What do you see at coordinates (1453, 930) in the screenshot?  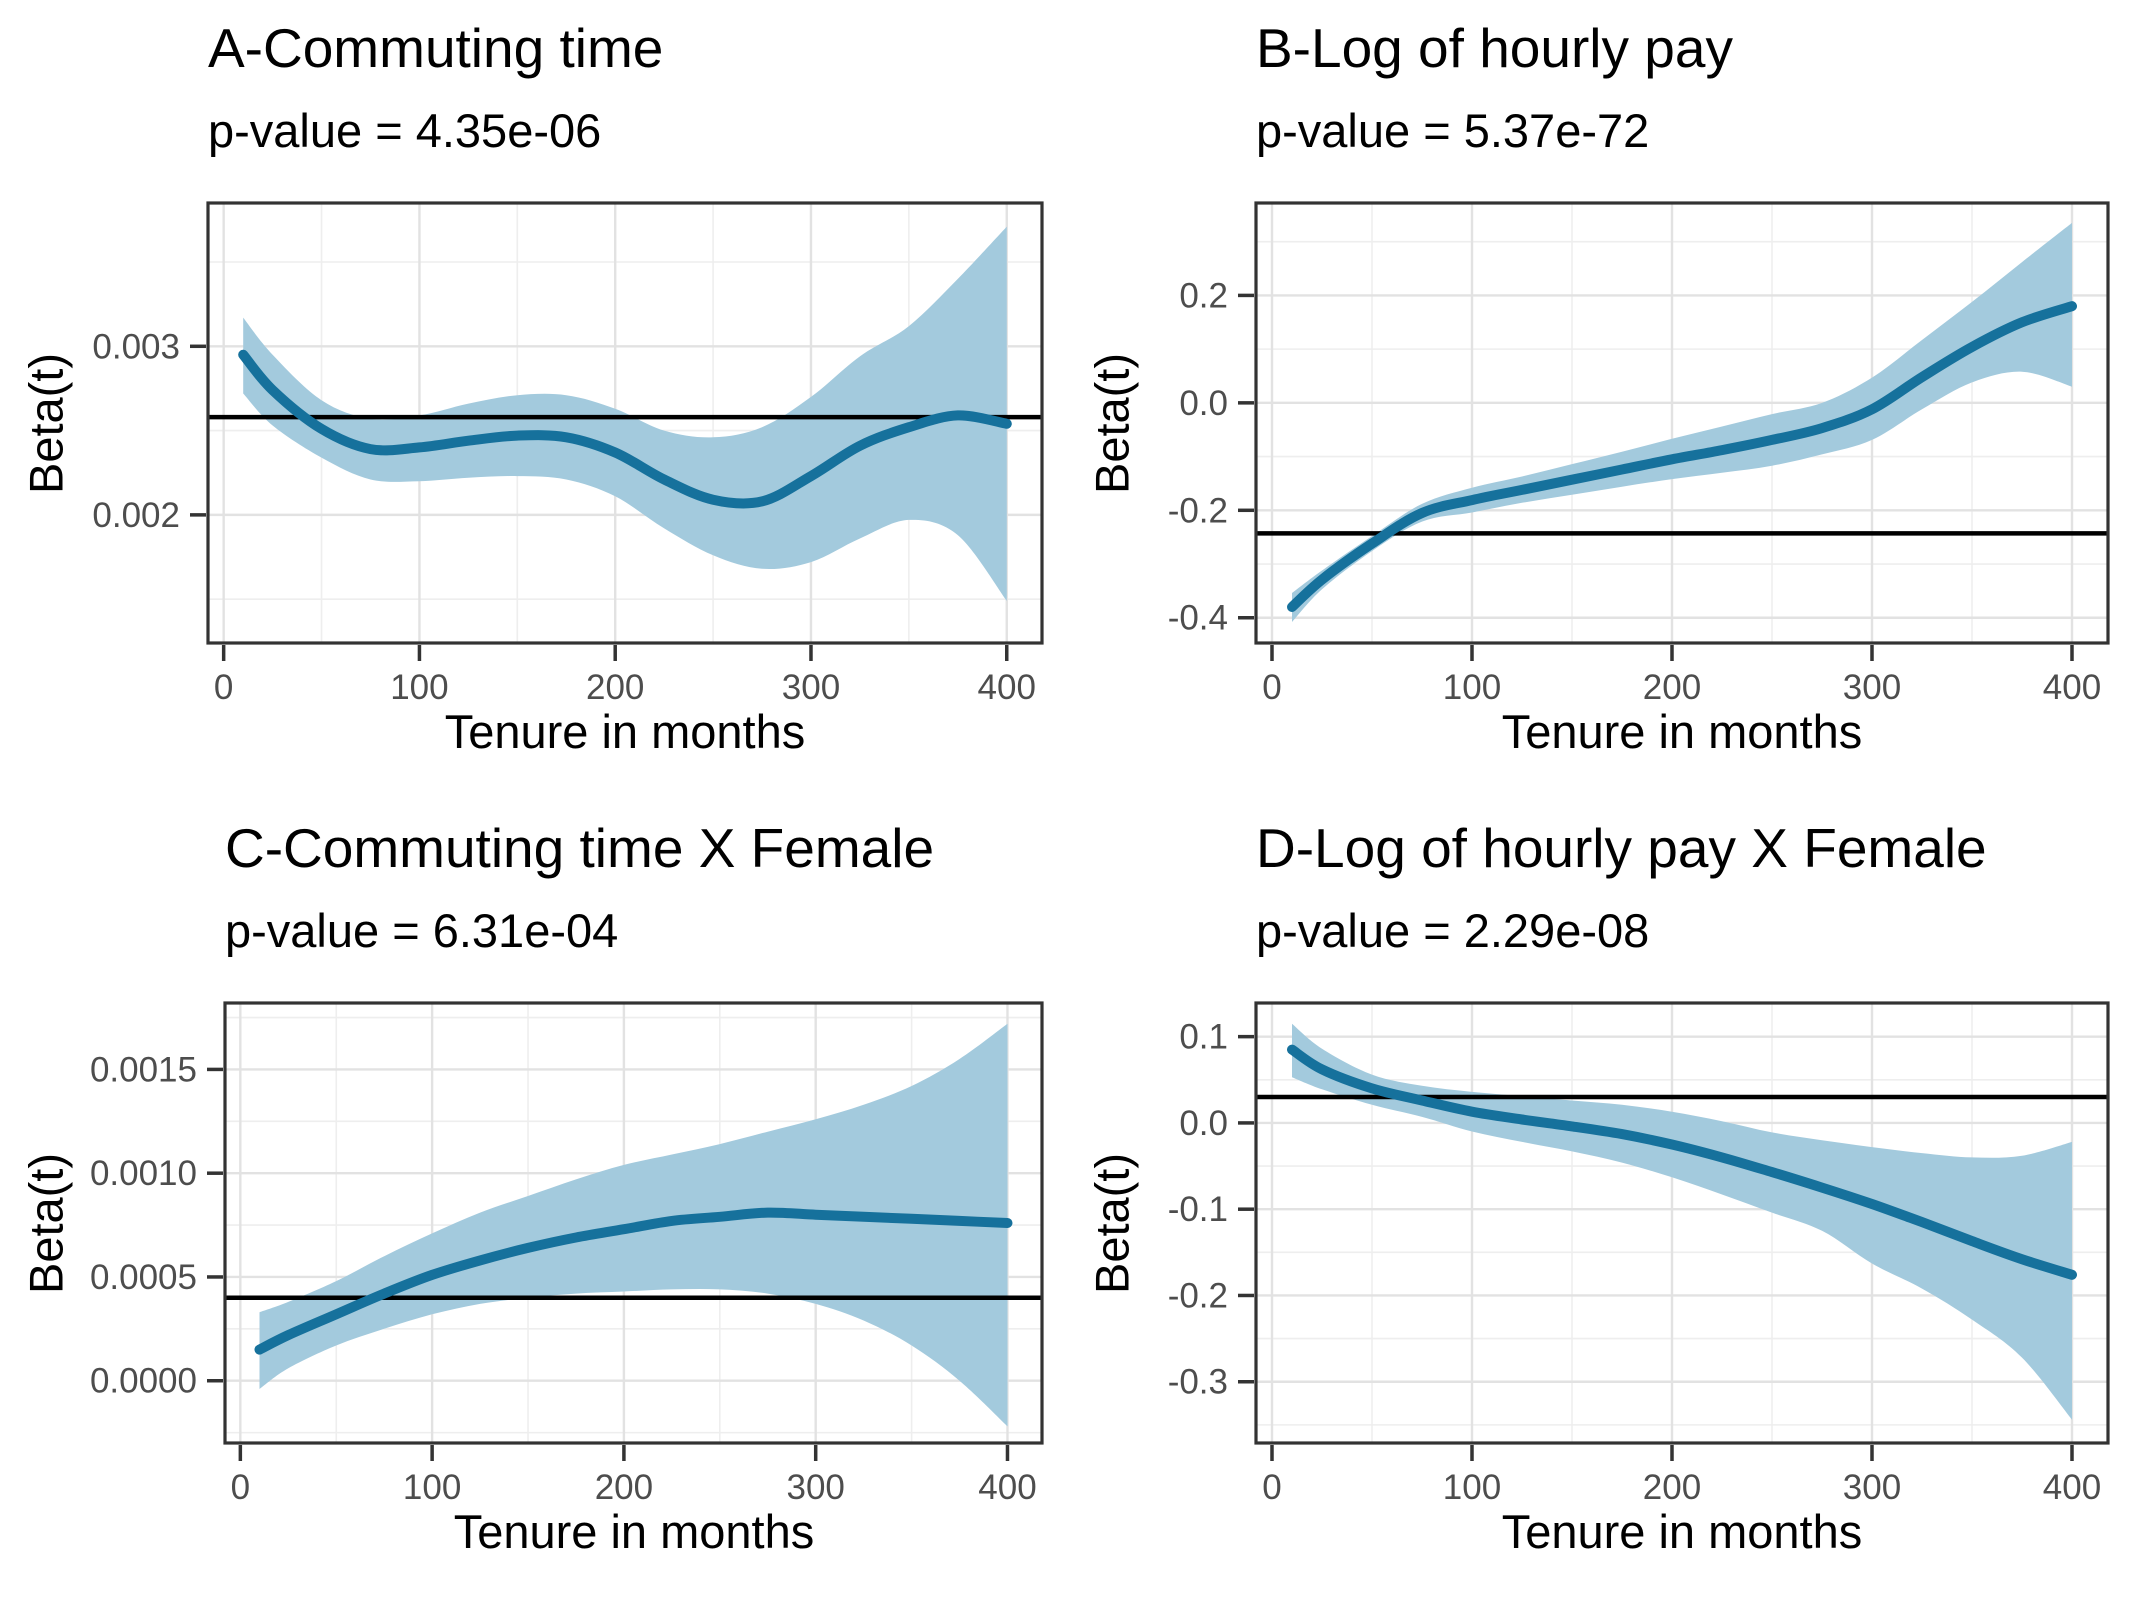 I see `panel-pvalue-subtitle: p-value = 2.29e-08` at bounding box center [1453, 930].